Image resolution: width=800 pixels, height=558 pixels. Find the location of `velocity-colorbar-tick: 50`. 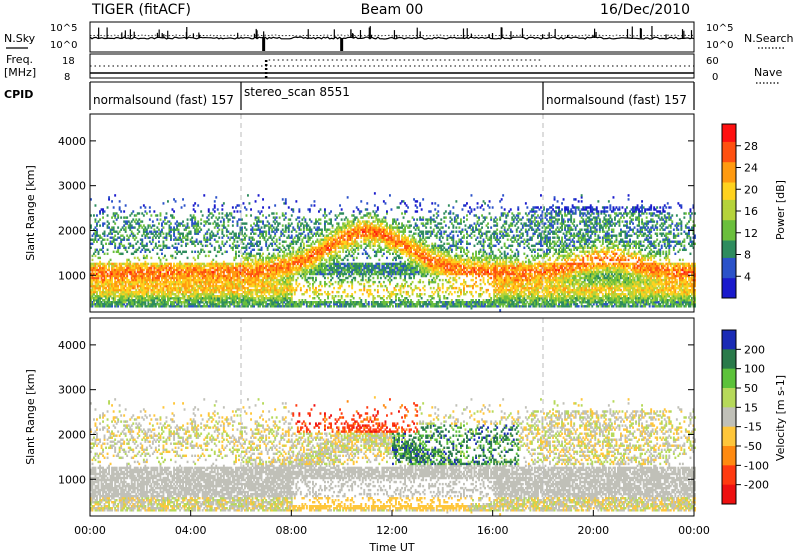

velocity-colorbar-tick: 50 is located at coordinates (751, 388).